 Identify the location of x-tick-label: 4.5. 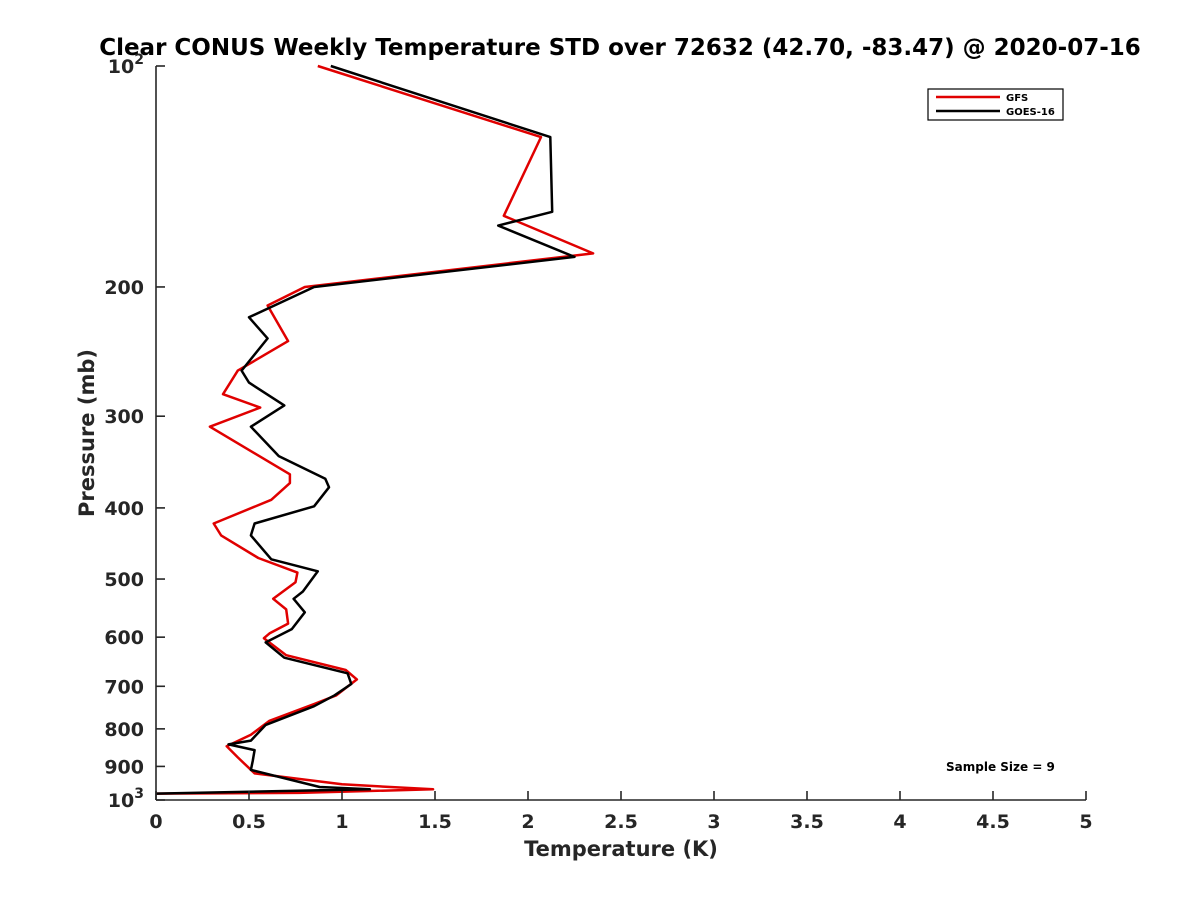
(993, 822).